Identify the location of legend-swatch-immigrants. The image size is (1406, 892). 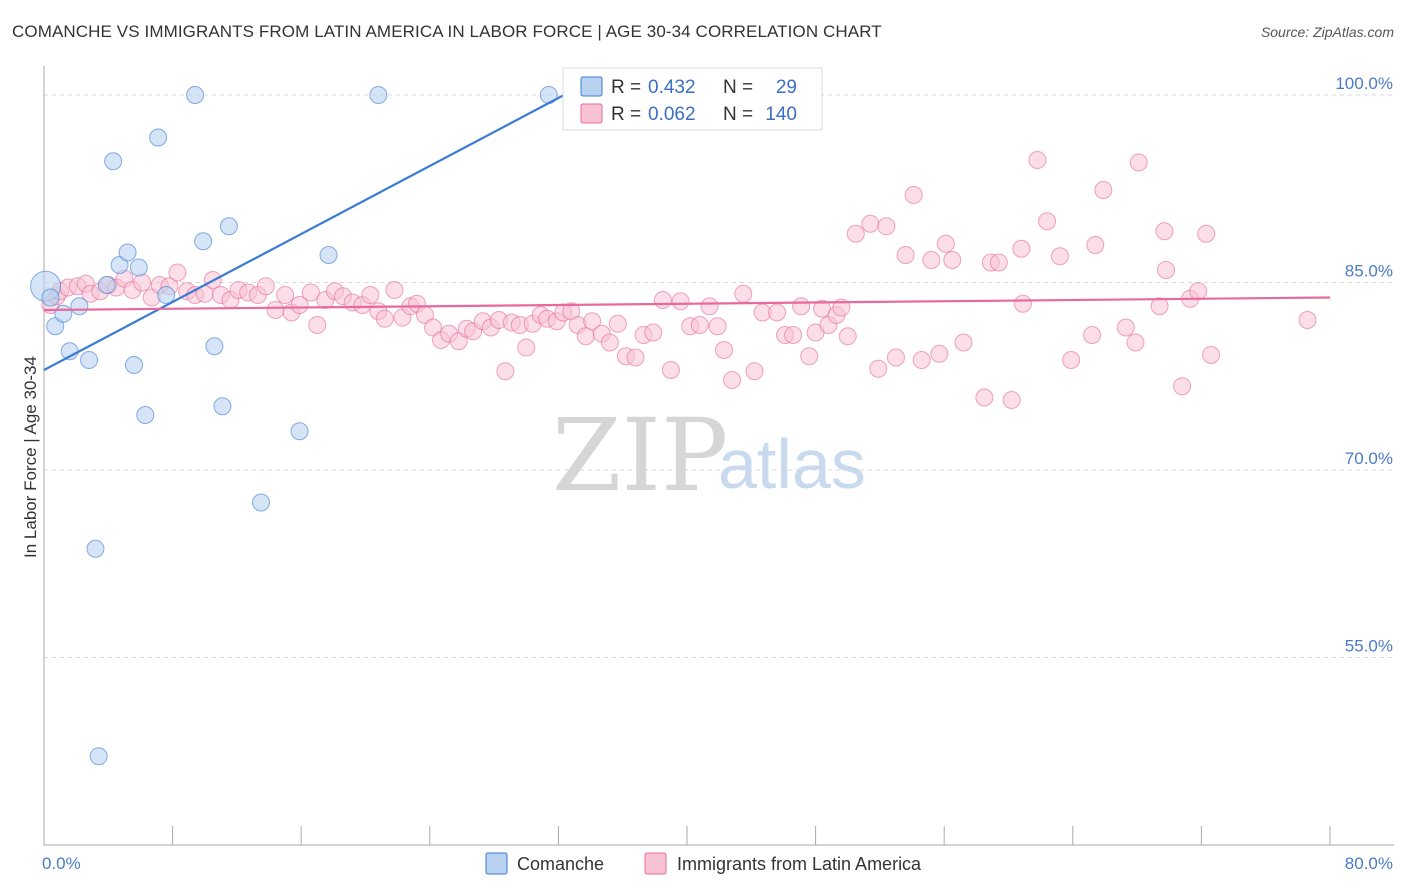
(591, 113).